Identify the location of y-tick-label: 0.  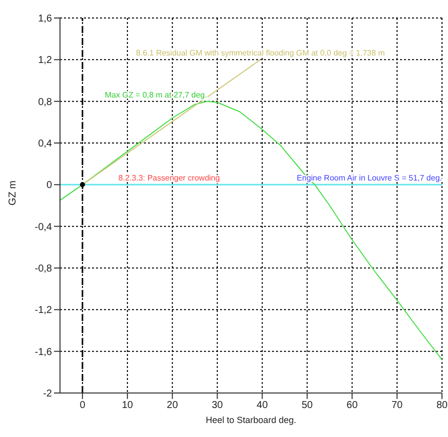
(49, 186).